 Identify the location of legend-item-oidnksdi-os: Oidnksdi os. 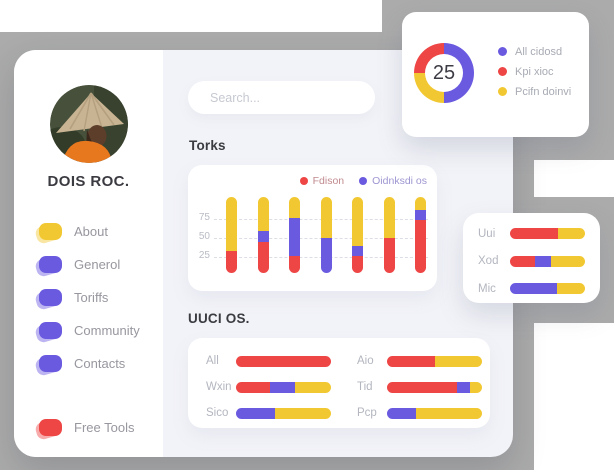
(393, 181).